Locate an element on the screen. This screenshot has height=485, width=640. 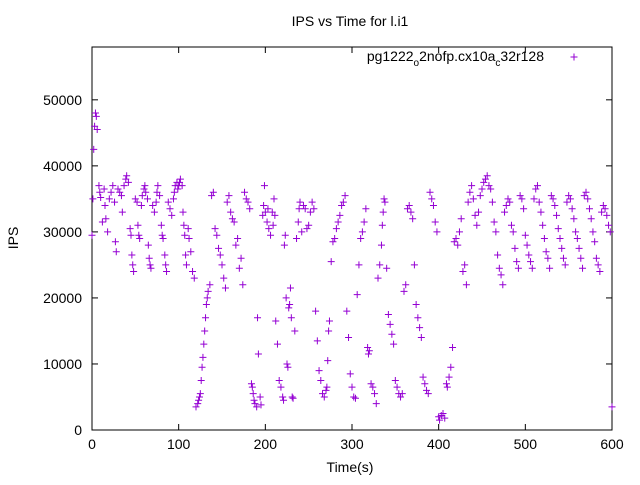
y-axis-label: IPS is located at coordinates (13, 238).